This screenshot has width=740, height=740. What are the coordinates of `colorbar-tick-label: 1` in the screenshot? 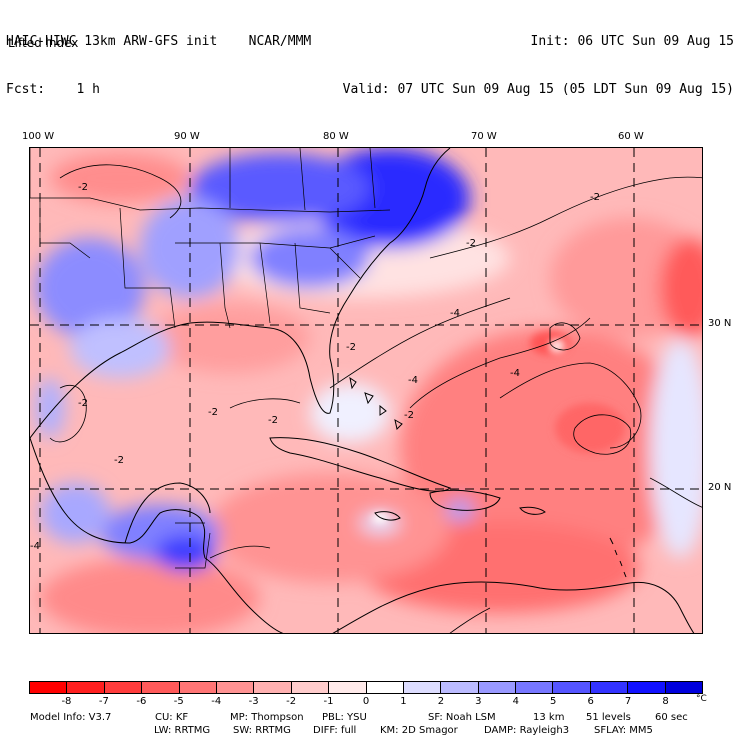 It's located at (403, 701).